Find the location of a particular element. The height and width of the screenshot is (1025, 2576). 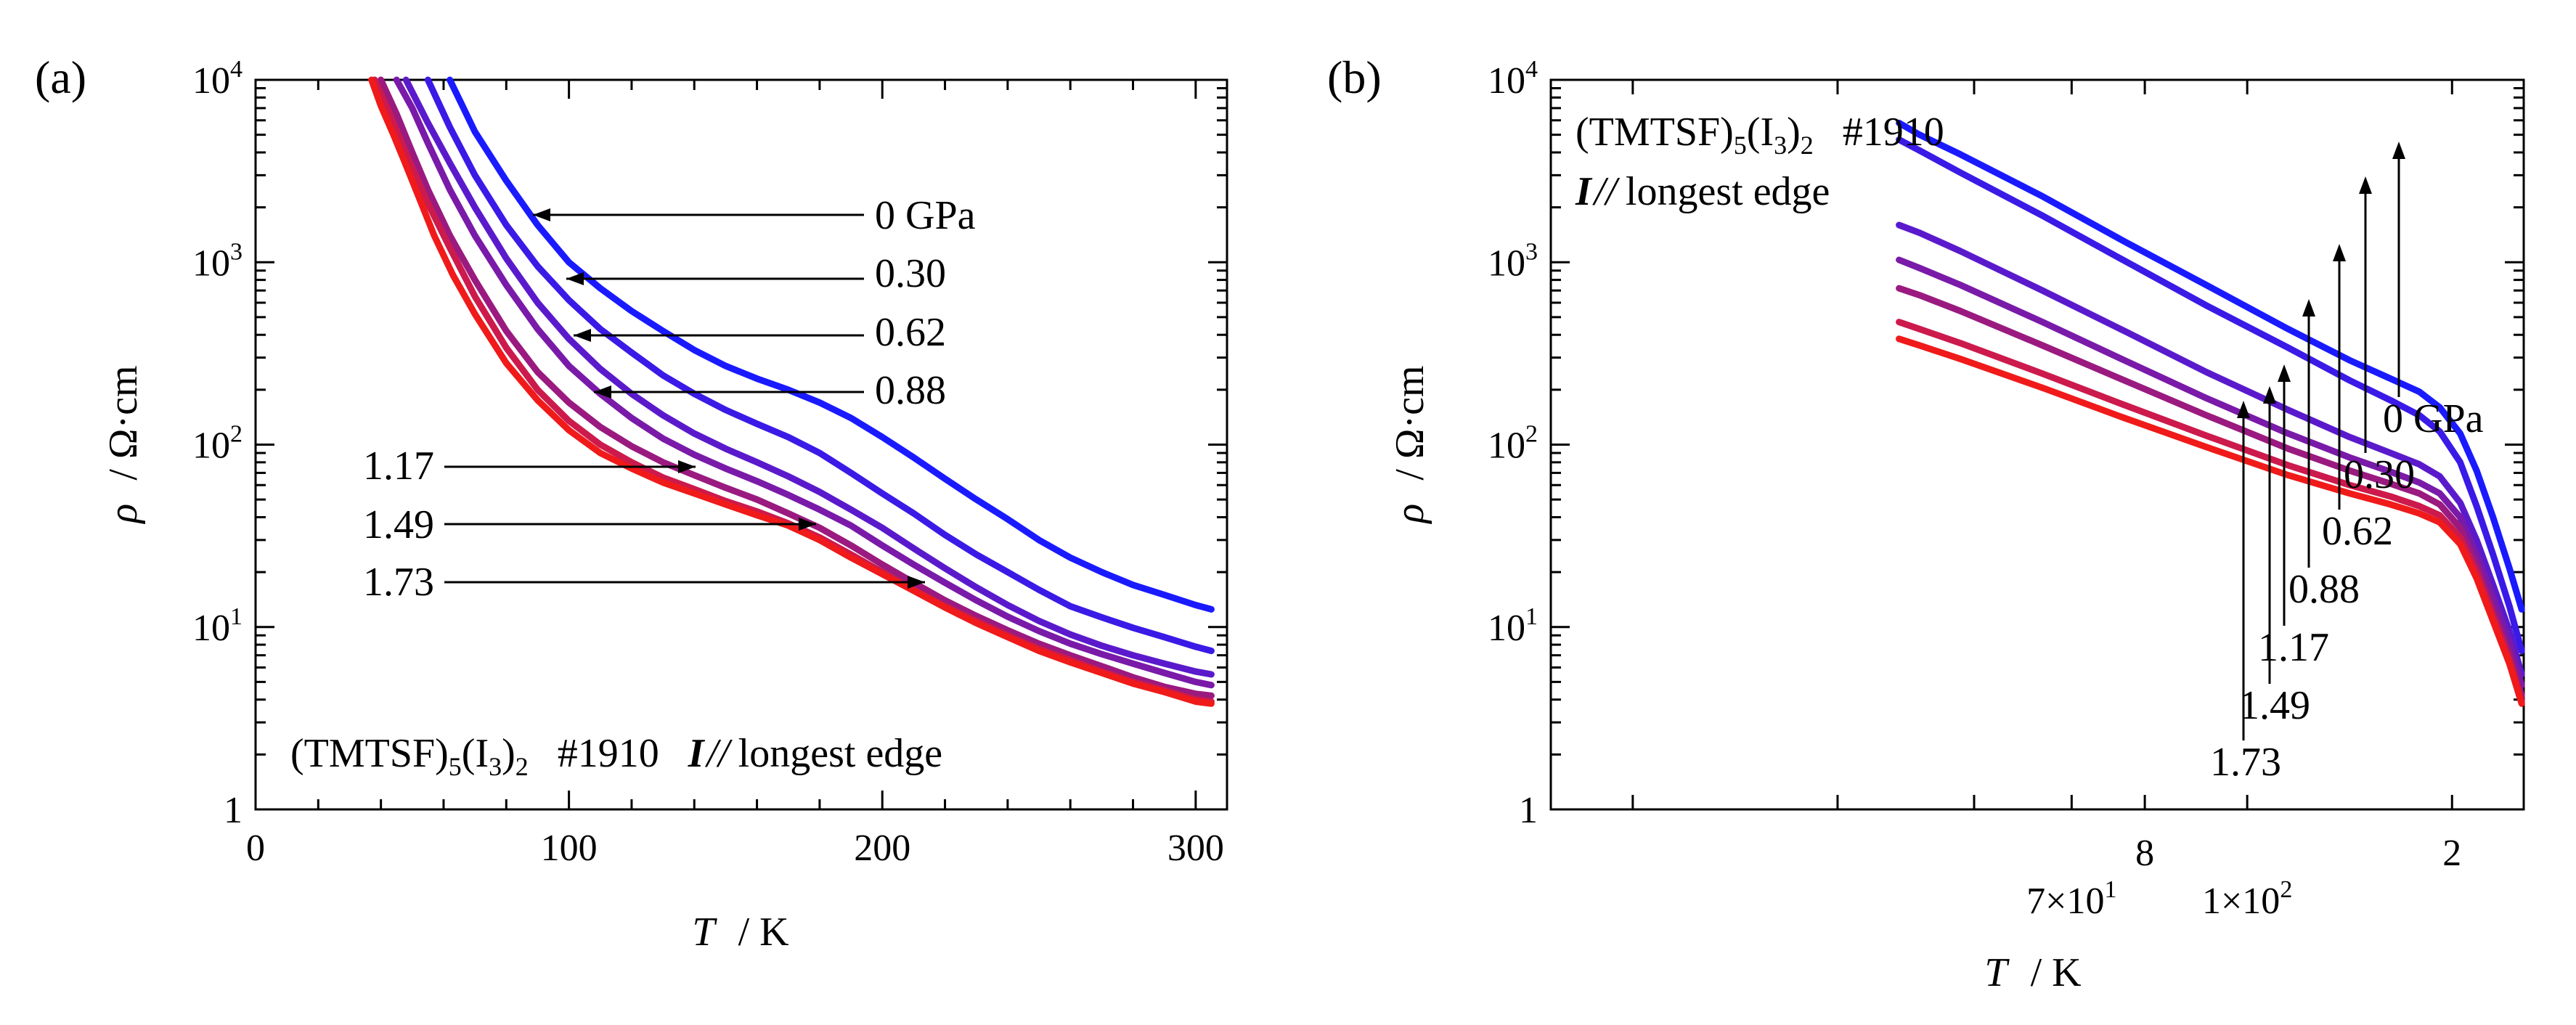

a-ytick-label: 10² is located at coordinates (217, 444).